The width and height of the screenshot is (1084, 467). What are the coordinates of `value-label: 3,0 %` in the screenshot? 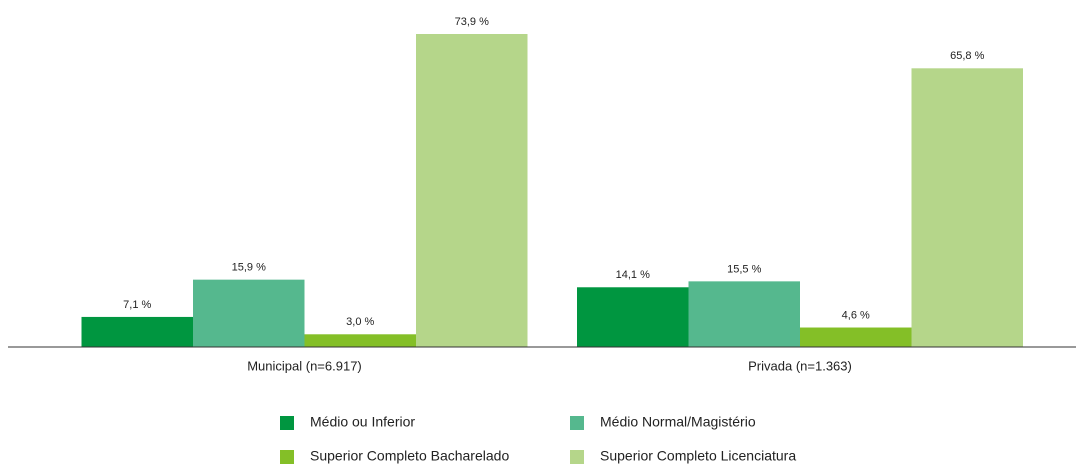 It's located at (360, 322).